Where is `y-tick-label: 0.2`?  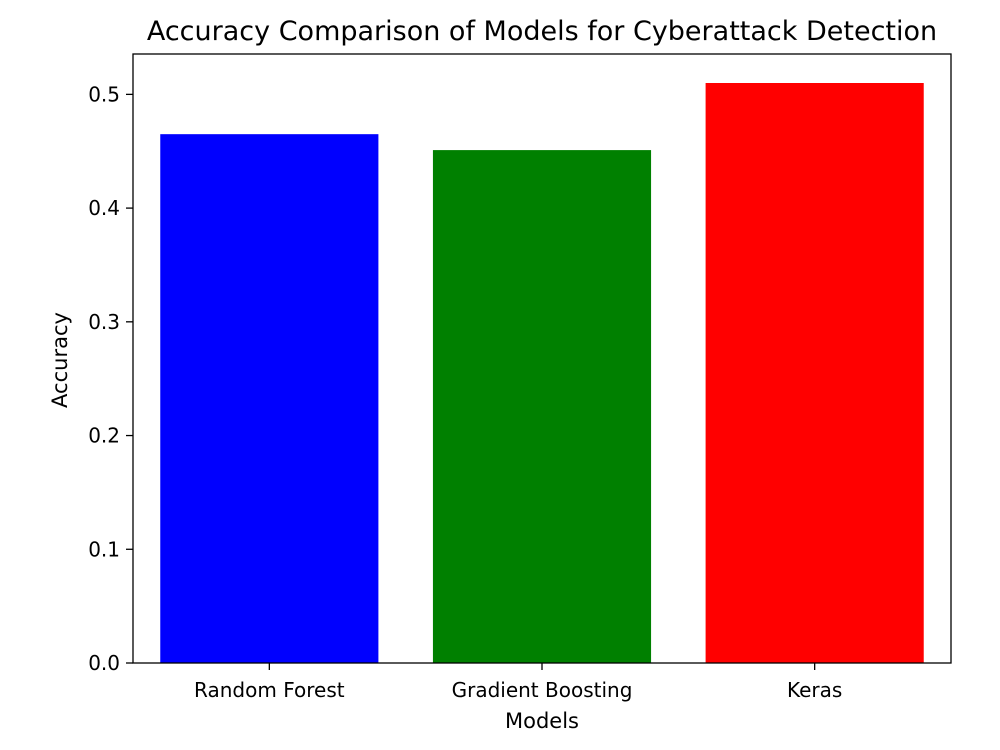 y-tick-label: 0.2 is located at coordinates (104, 436).